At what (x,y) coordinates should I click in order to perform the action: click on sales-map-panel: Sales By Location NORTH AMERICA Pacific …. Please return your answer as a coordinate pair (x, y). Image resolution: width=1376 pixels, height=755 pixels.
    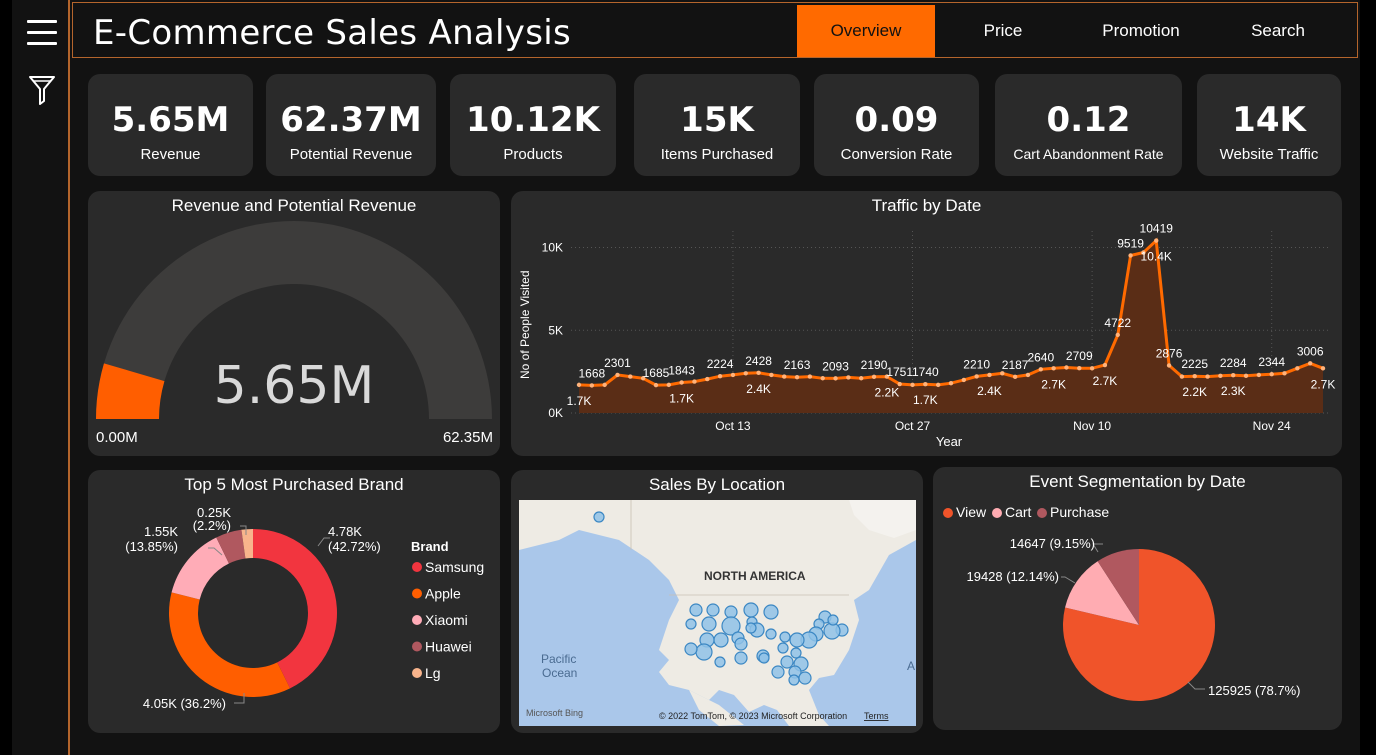
    Looking at the image, I should click on (717, 601).